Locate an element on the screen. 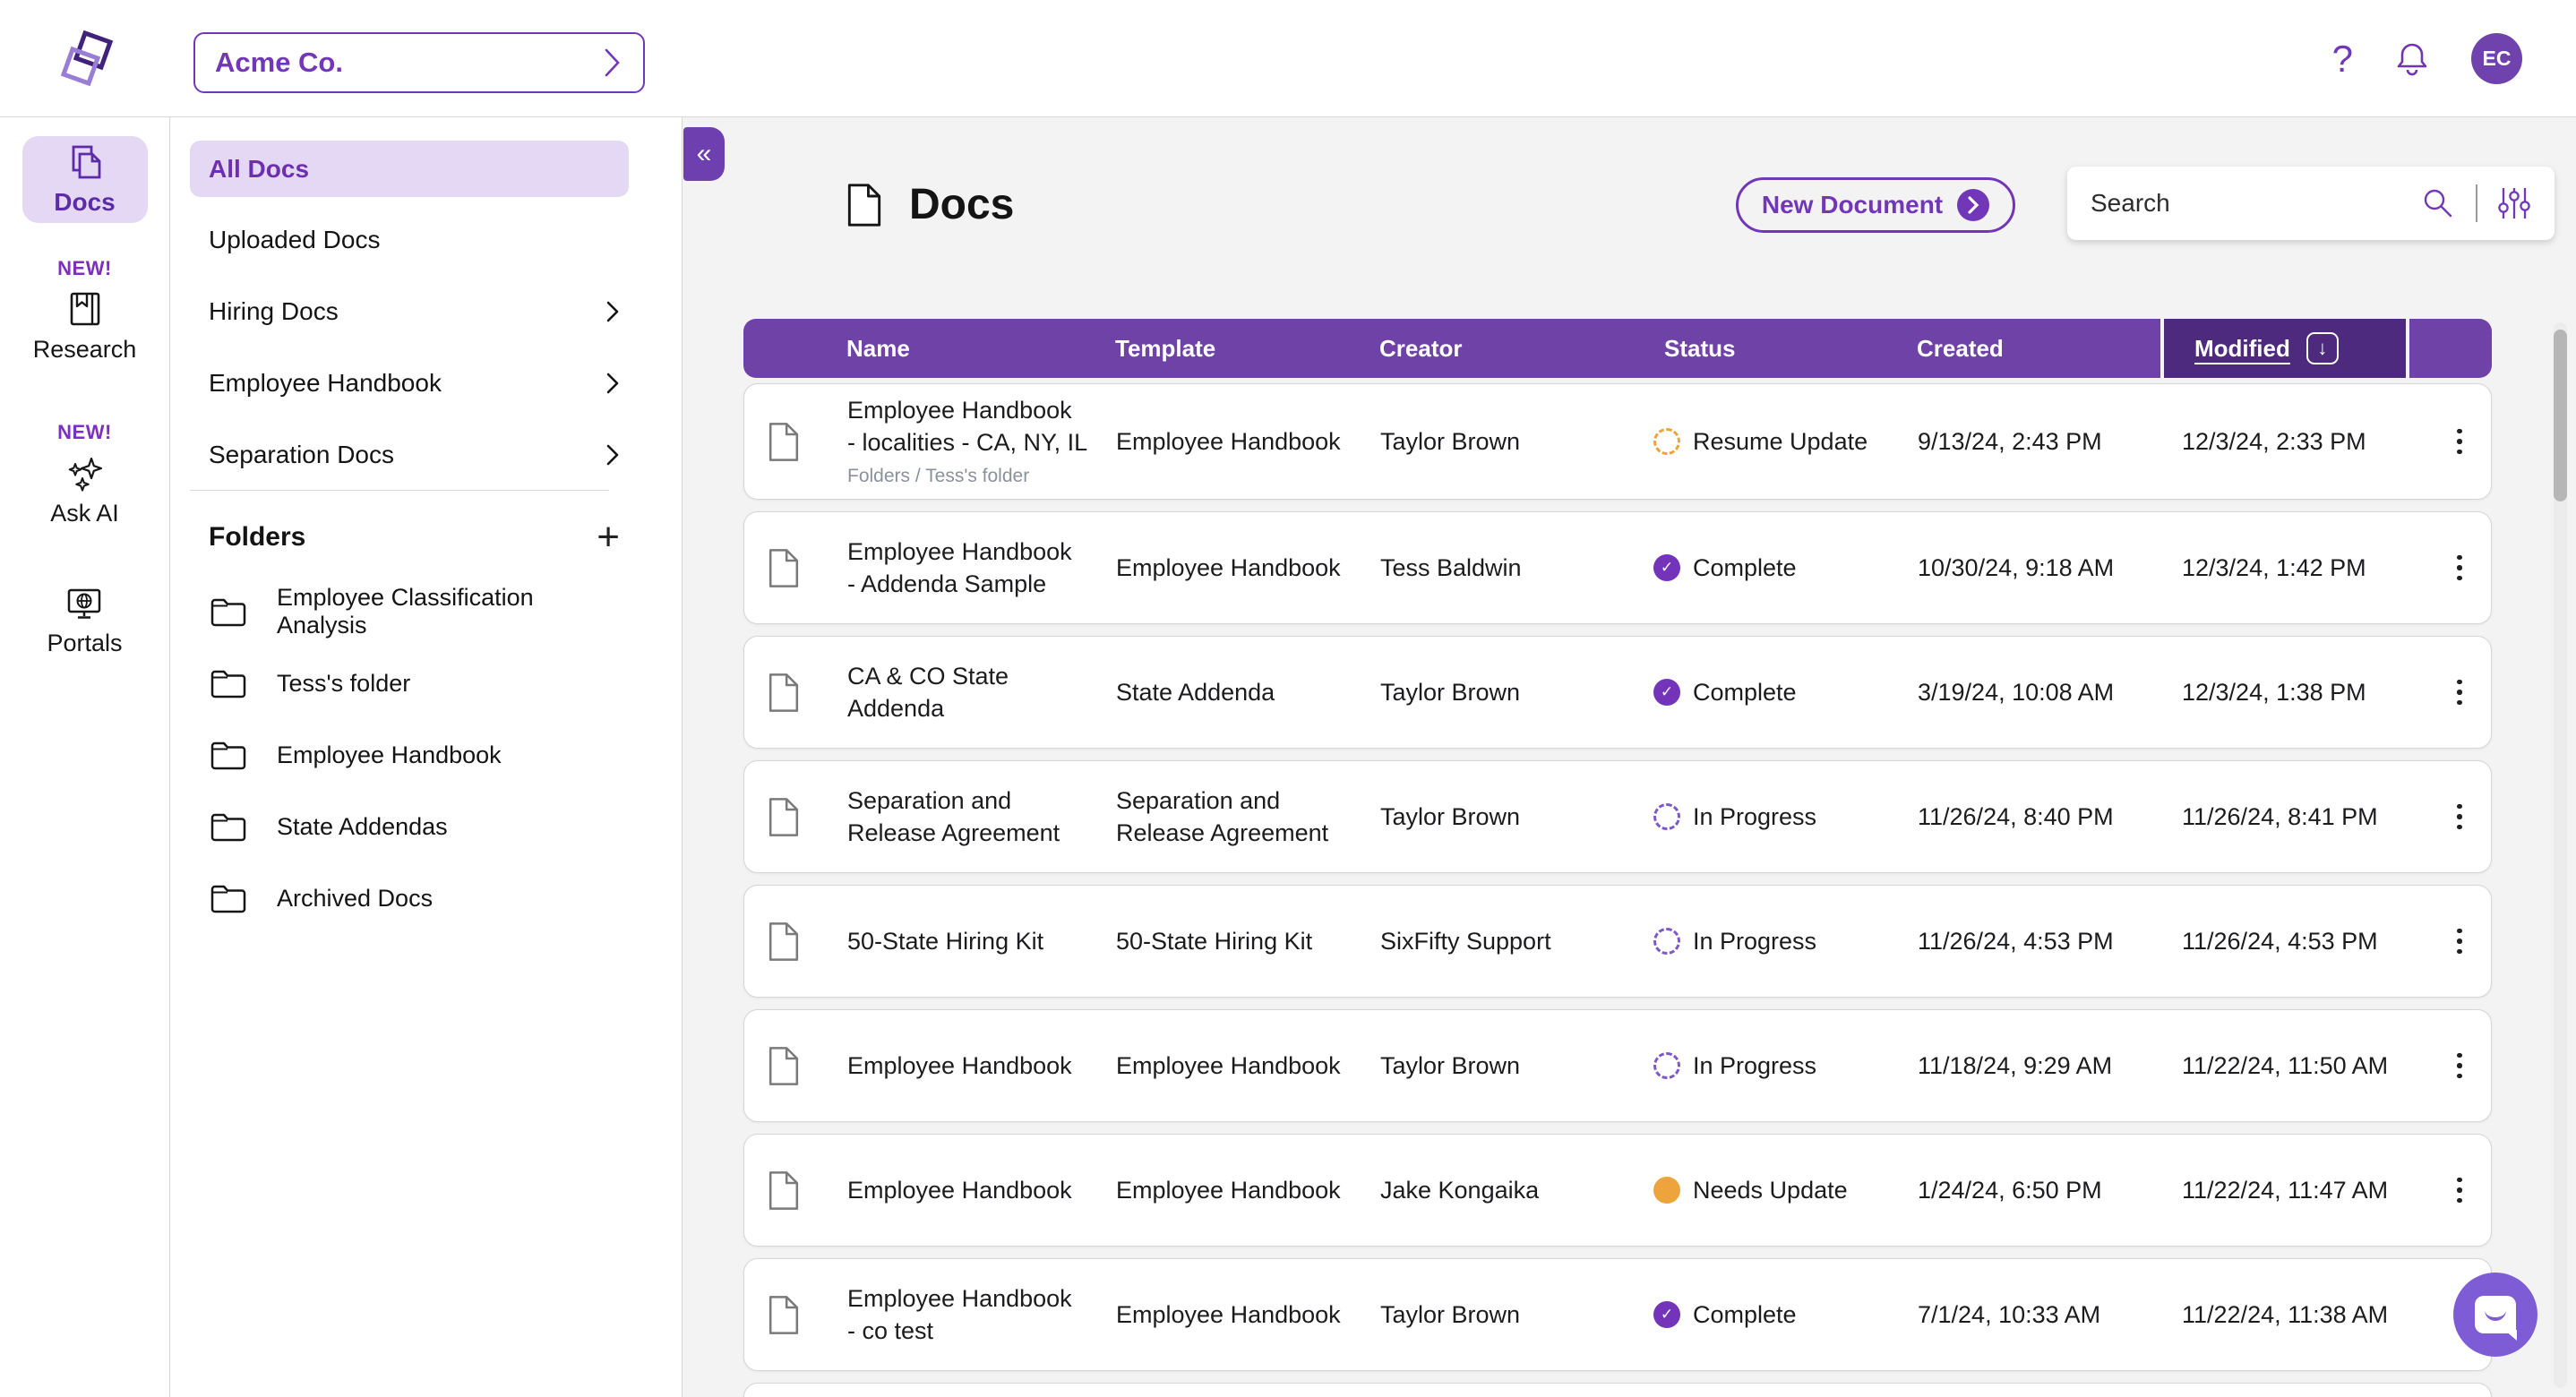  sidebar-item-uploaded-docs: Uploaded Docs is located at coordinates (409, 240).